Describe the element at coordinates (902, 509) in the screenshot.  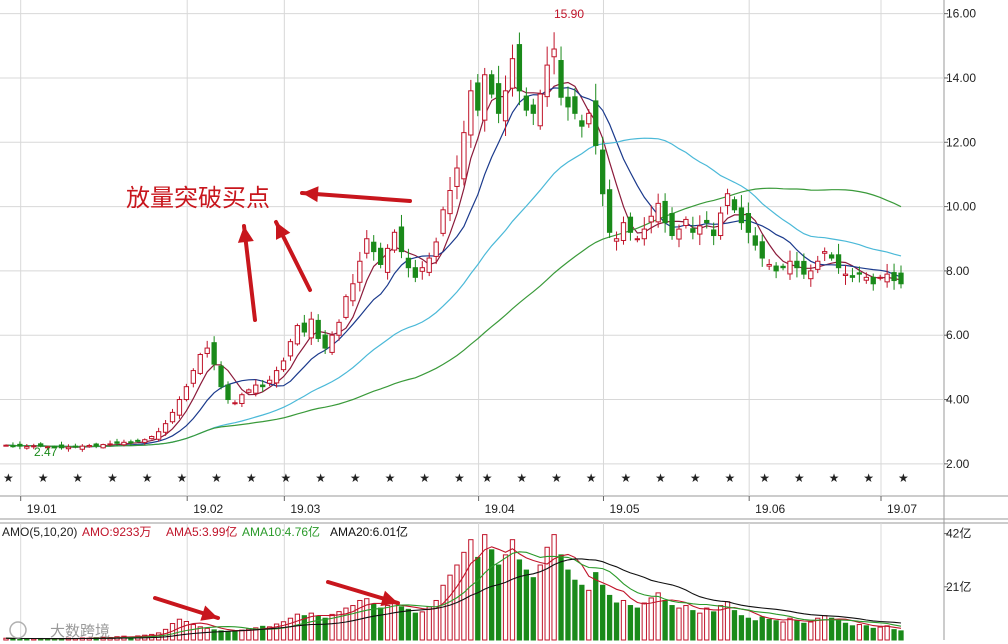
I see `date-tick-label: 19.07` at that location.